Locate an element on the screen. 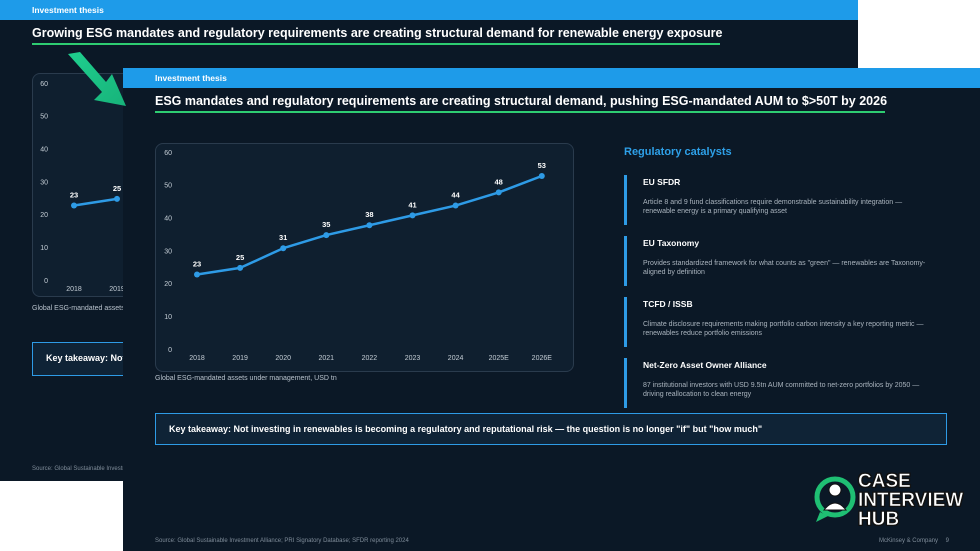  takeaway-text: Key takeaway: Not is located at coordinates (86, 358).